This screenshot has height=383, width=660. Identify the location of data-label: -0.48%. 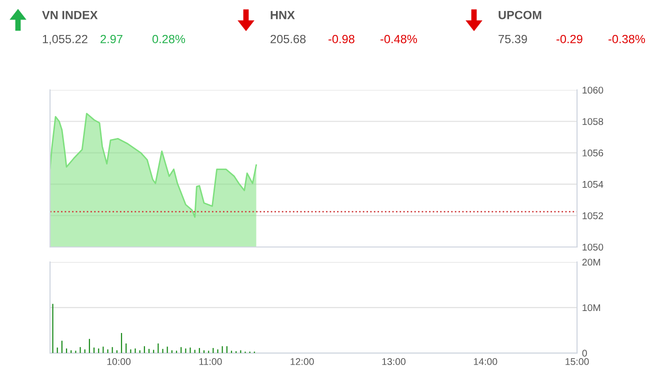
(398, 39).